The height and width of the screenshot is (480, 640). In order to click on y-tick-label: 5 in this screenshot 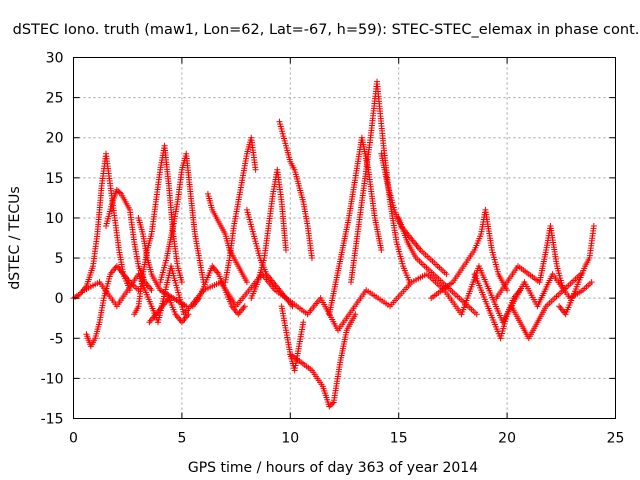, I will do `click(59, 259)`.